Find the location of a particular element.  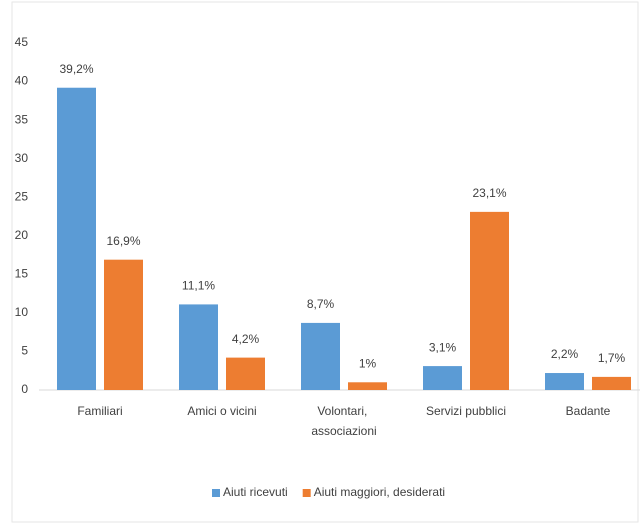

y-tick-label: 20 is located at coordinates (22, 235).